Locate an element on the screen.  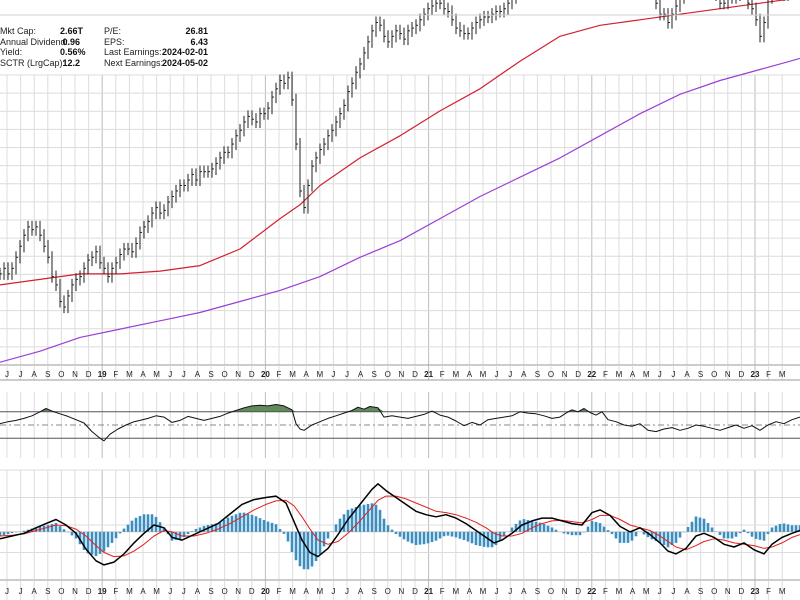
month-label: N is located at coordinates (402, 374).